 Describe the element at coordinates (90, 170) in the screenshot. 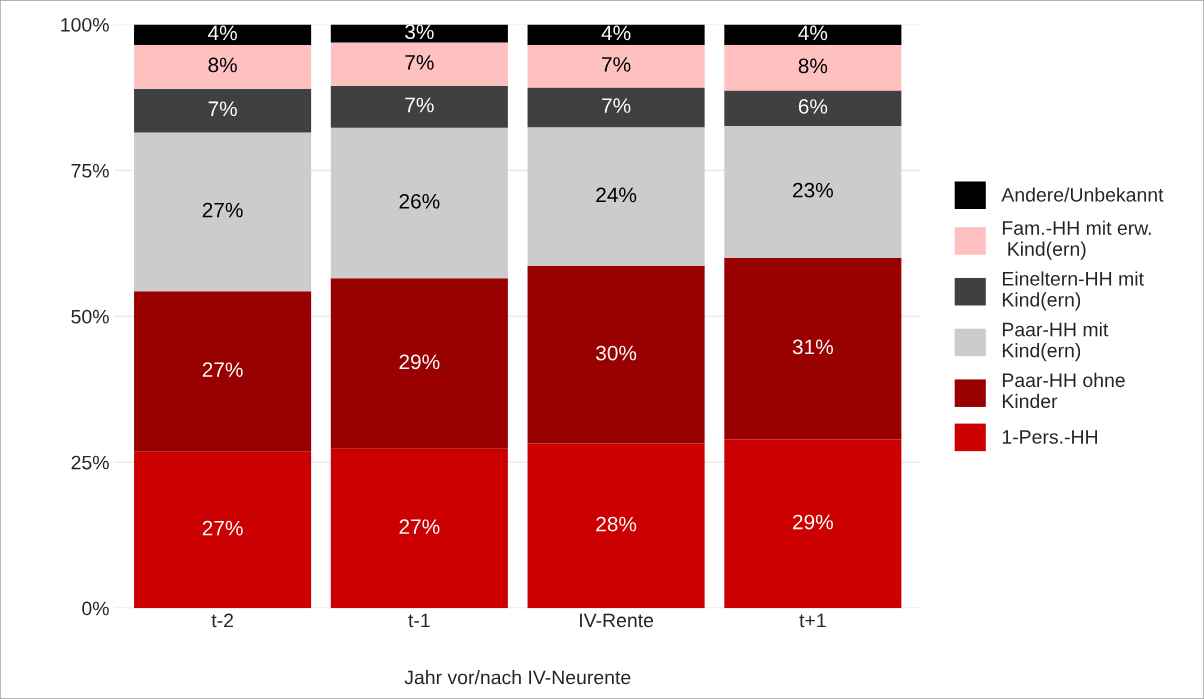

I see `y-tick-label: 75%` at that location.